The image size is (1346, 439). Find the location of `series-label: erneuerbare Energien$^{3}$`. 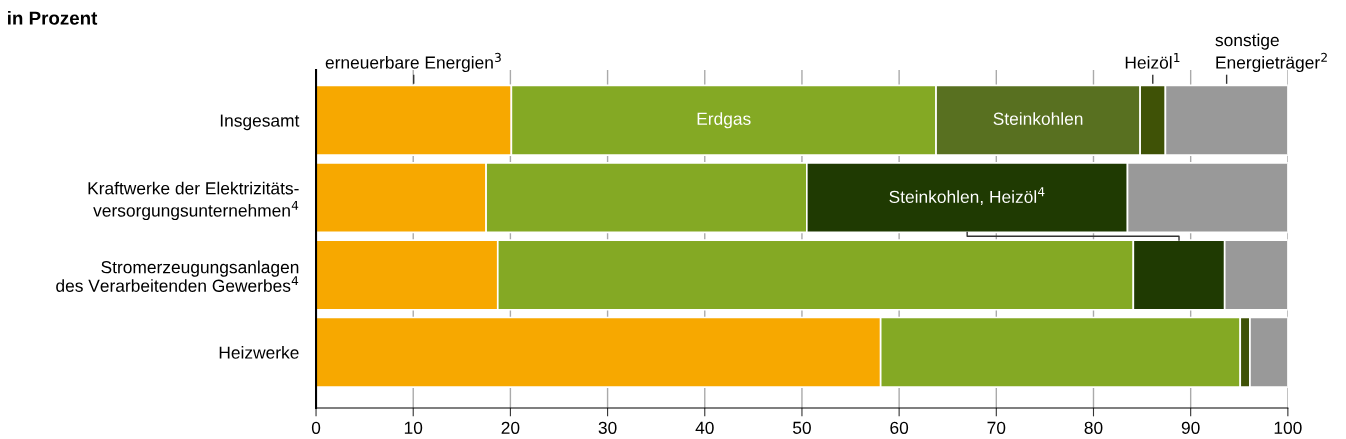

series-label: erneuerbare Energien$^{3}$ is located at coordinates (413, 62).